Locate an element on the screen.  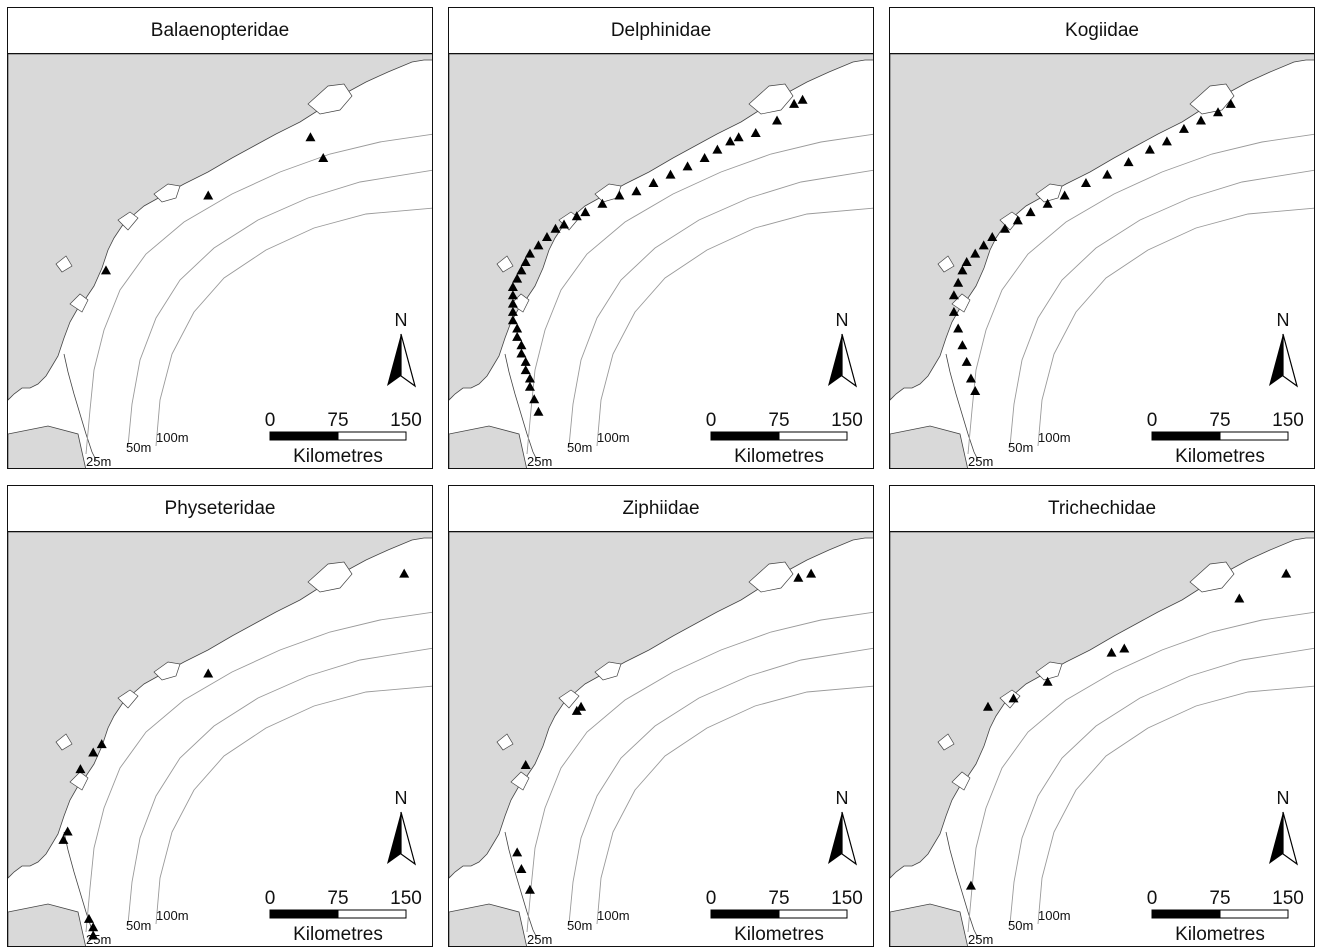
panel-title: Balaenopteridae is located at coordinates (220, 31).